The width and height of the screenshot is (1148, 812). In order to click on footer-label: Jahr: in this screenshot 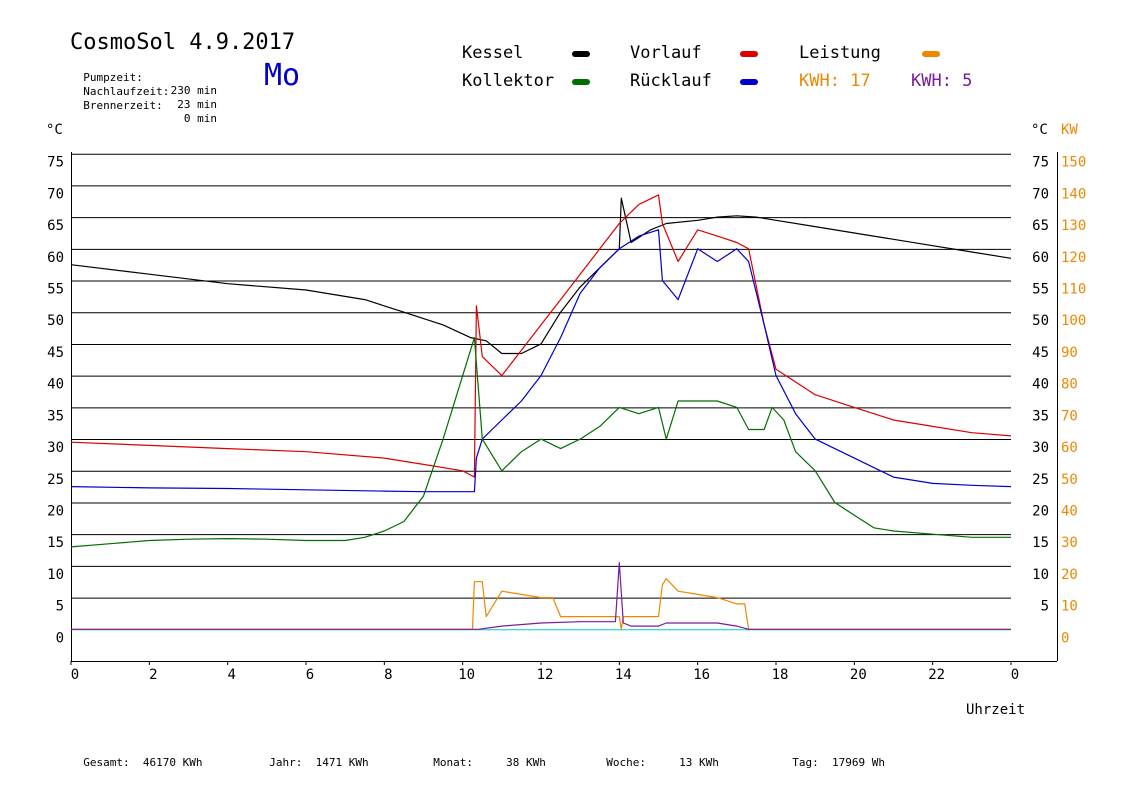, I will do `click(286, 762)`.